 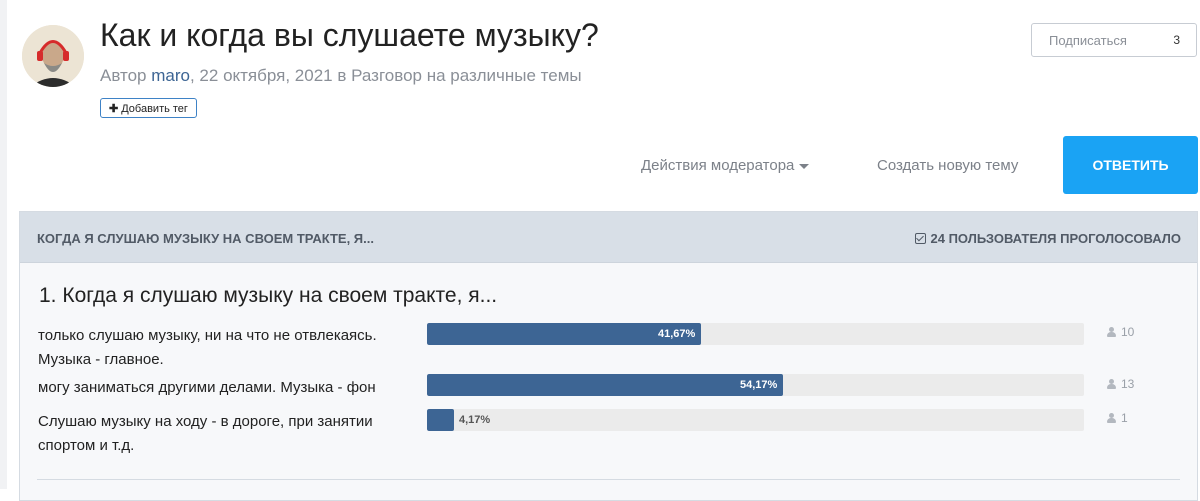 What do you see at coordinates (1130, 165) in the screenshot?
I see `reply-button: ОТВЕТИТЬ` at bounding box center [1130, 165].